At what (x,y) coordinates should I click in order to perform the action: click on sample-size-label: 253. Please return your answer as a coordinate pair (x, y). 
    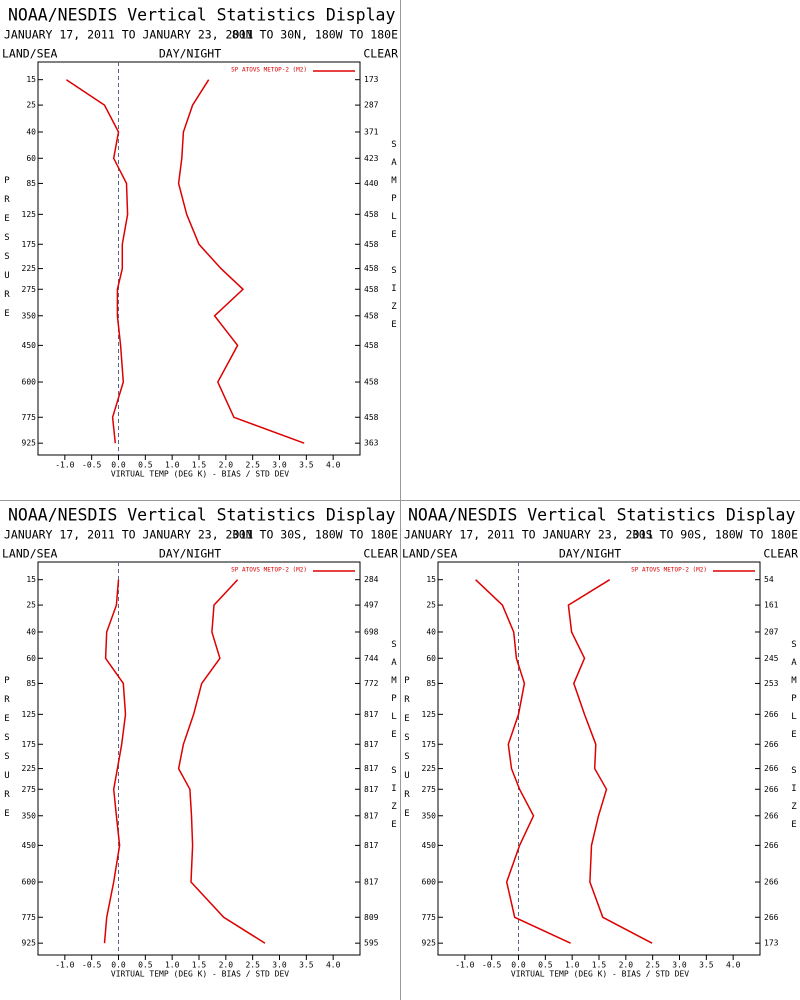
    Looking at the image, I should click on (771, 683).